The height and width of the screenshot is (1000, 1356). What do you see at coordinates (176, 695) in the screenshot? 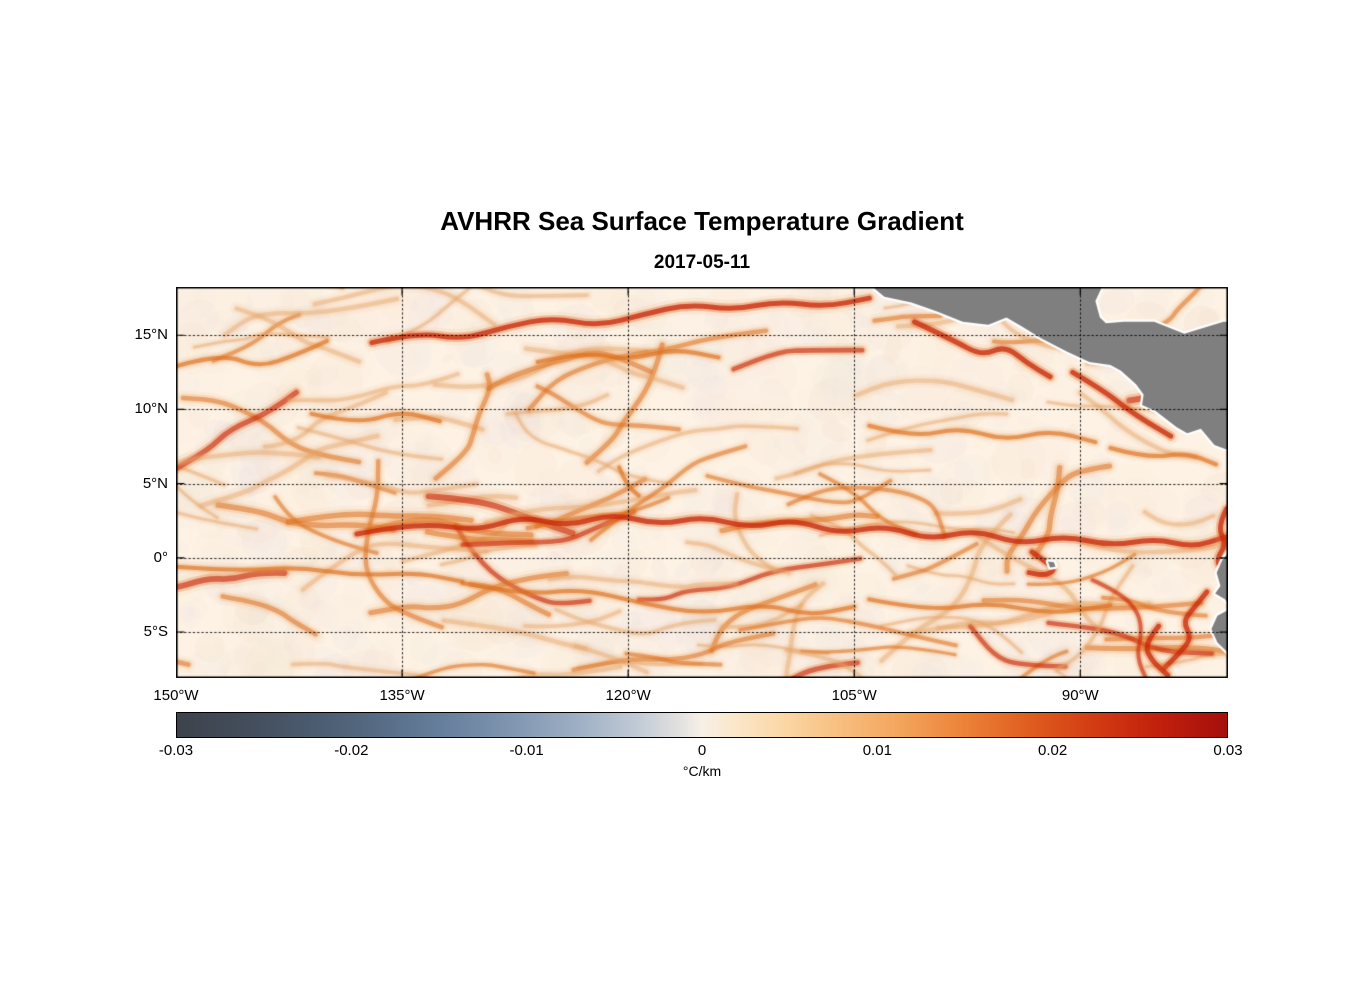
I see `x-axis-tick-label: 150°W` at bounding box center [176, 695].